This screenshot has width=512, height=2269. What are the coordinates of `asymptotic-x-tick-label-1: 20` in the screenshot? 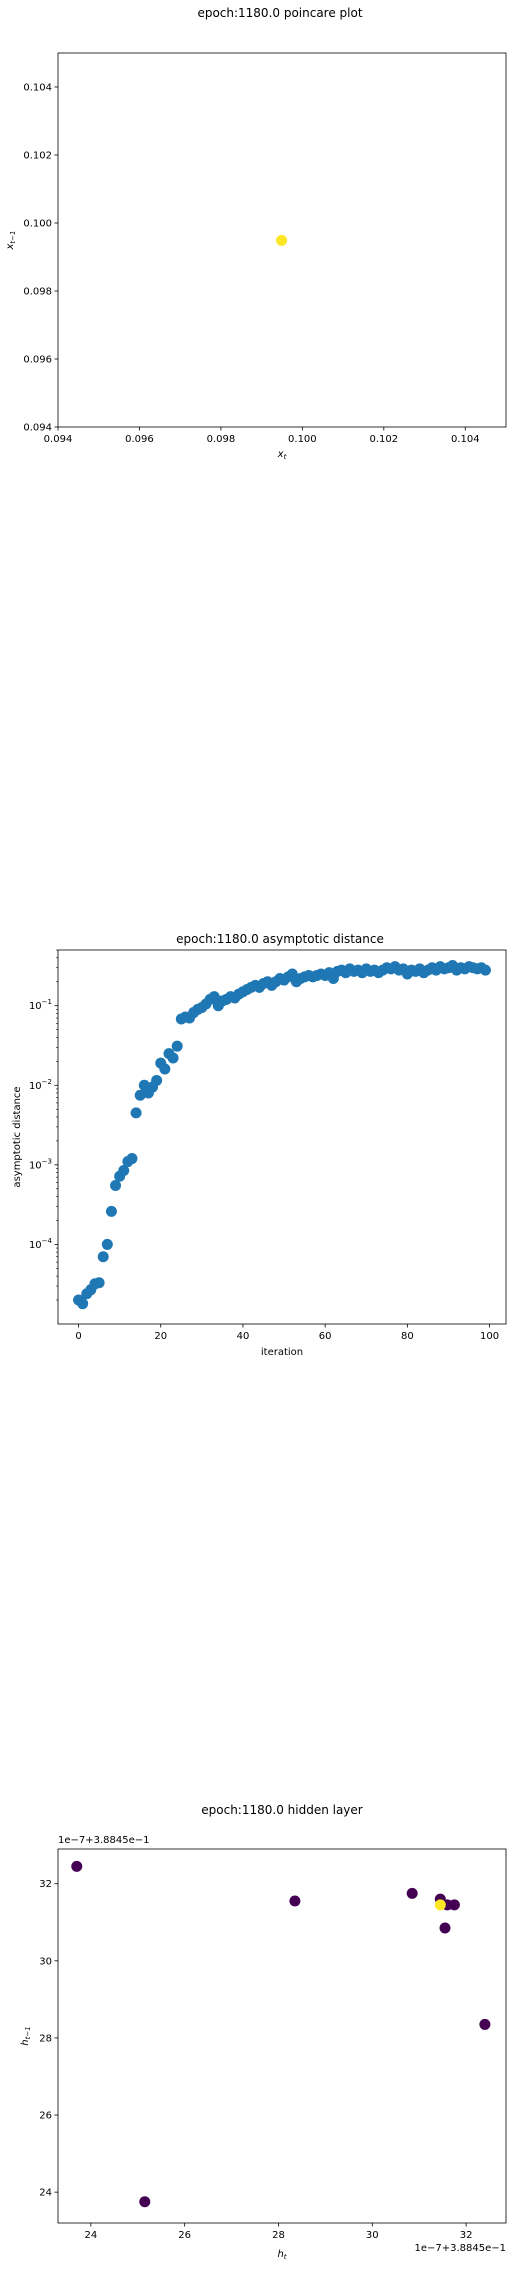 It's located at (160, 1336).